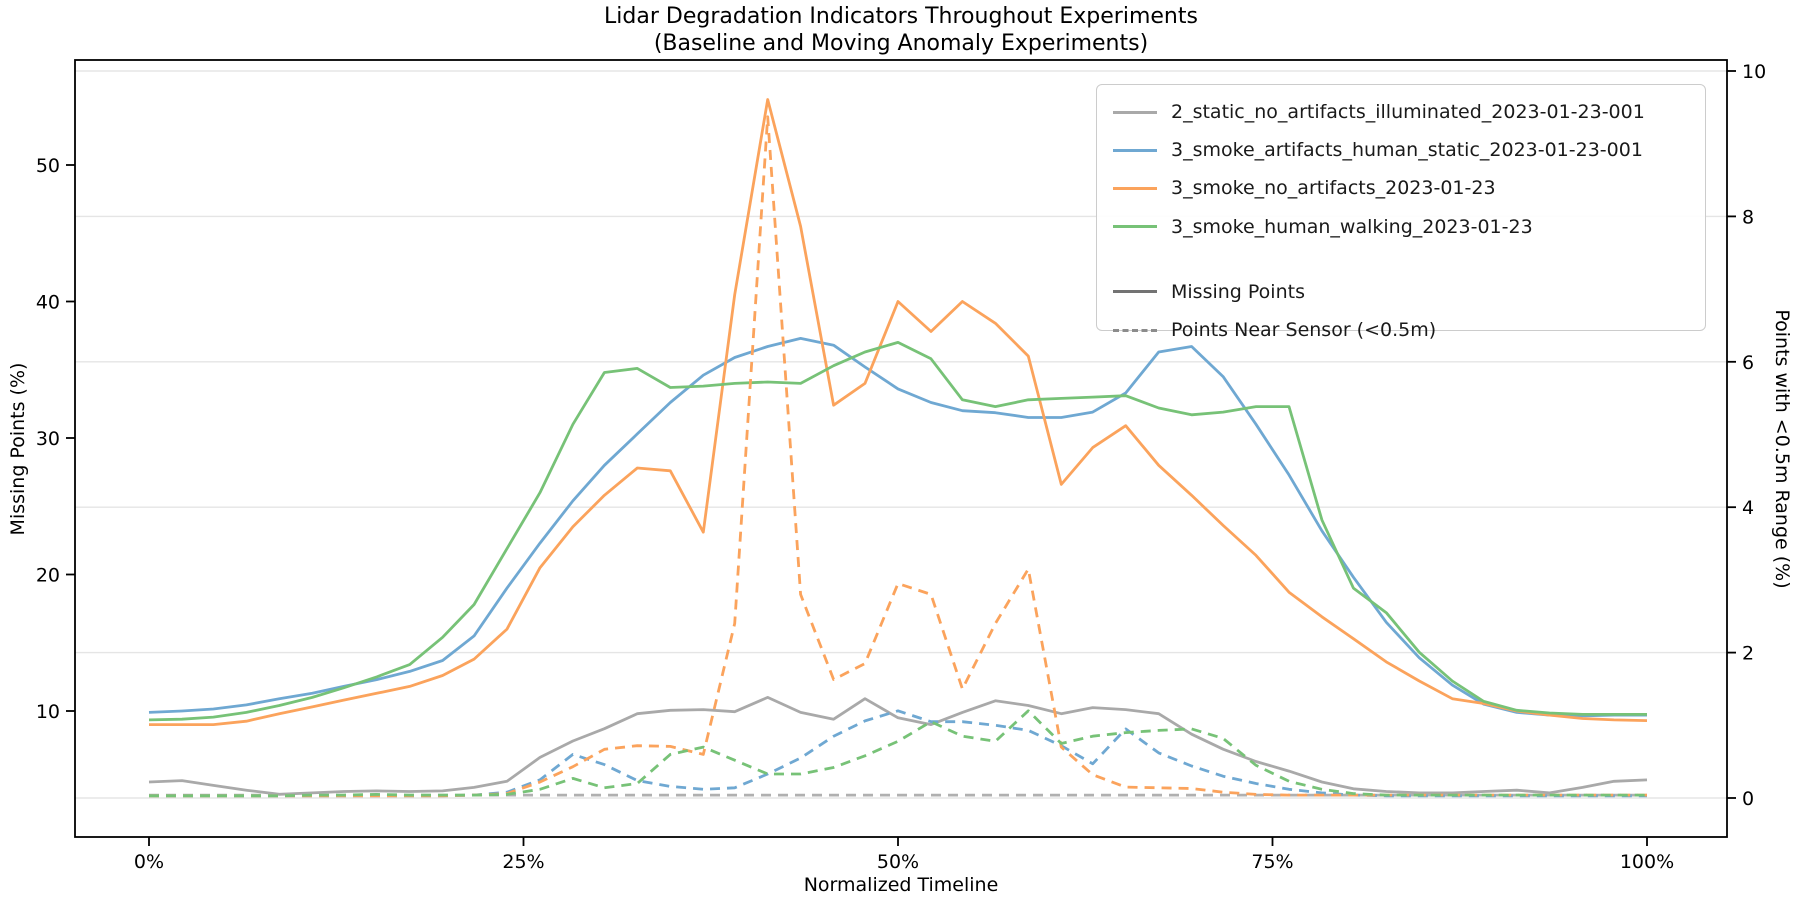  What do you see at coordinates (48, 303) in the screenshot?
I see `y-left-tick-label: 40` at bounding box center [48, 303].